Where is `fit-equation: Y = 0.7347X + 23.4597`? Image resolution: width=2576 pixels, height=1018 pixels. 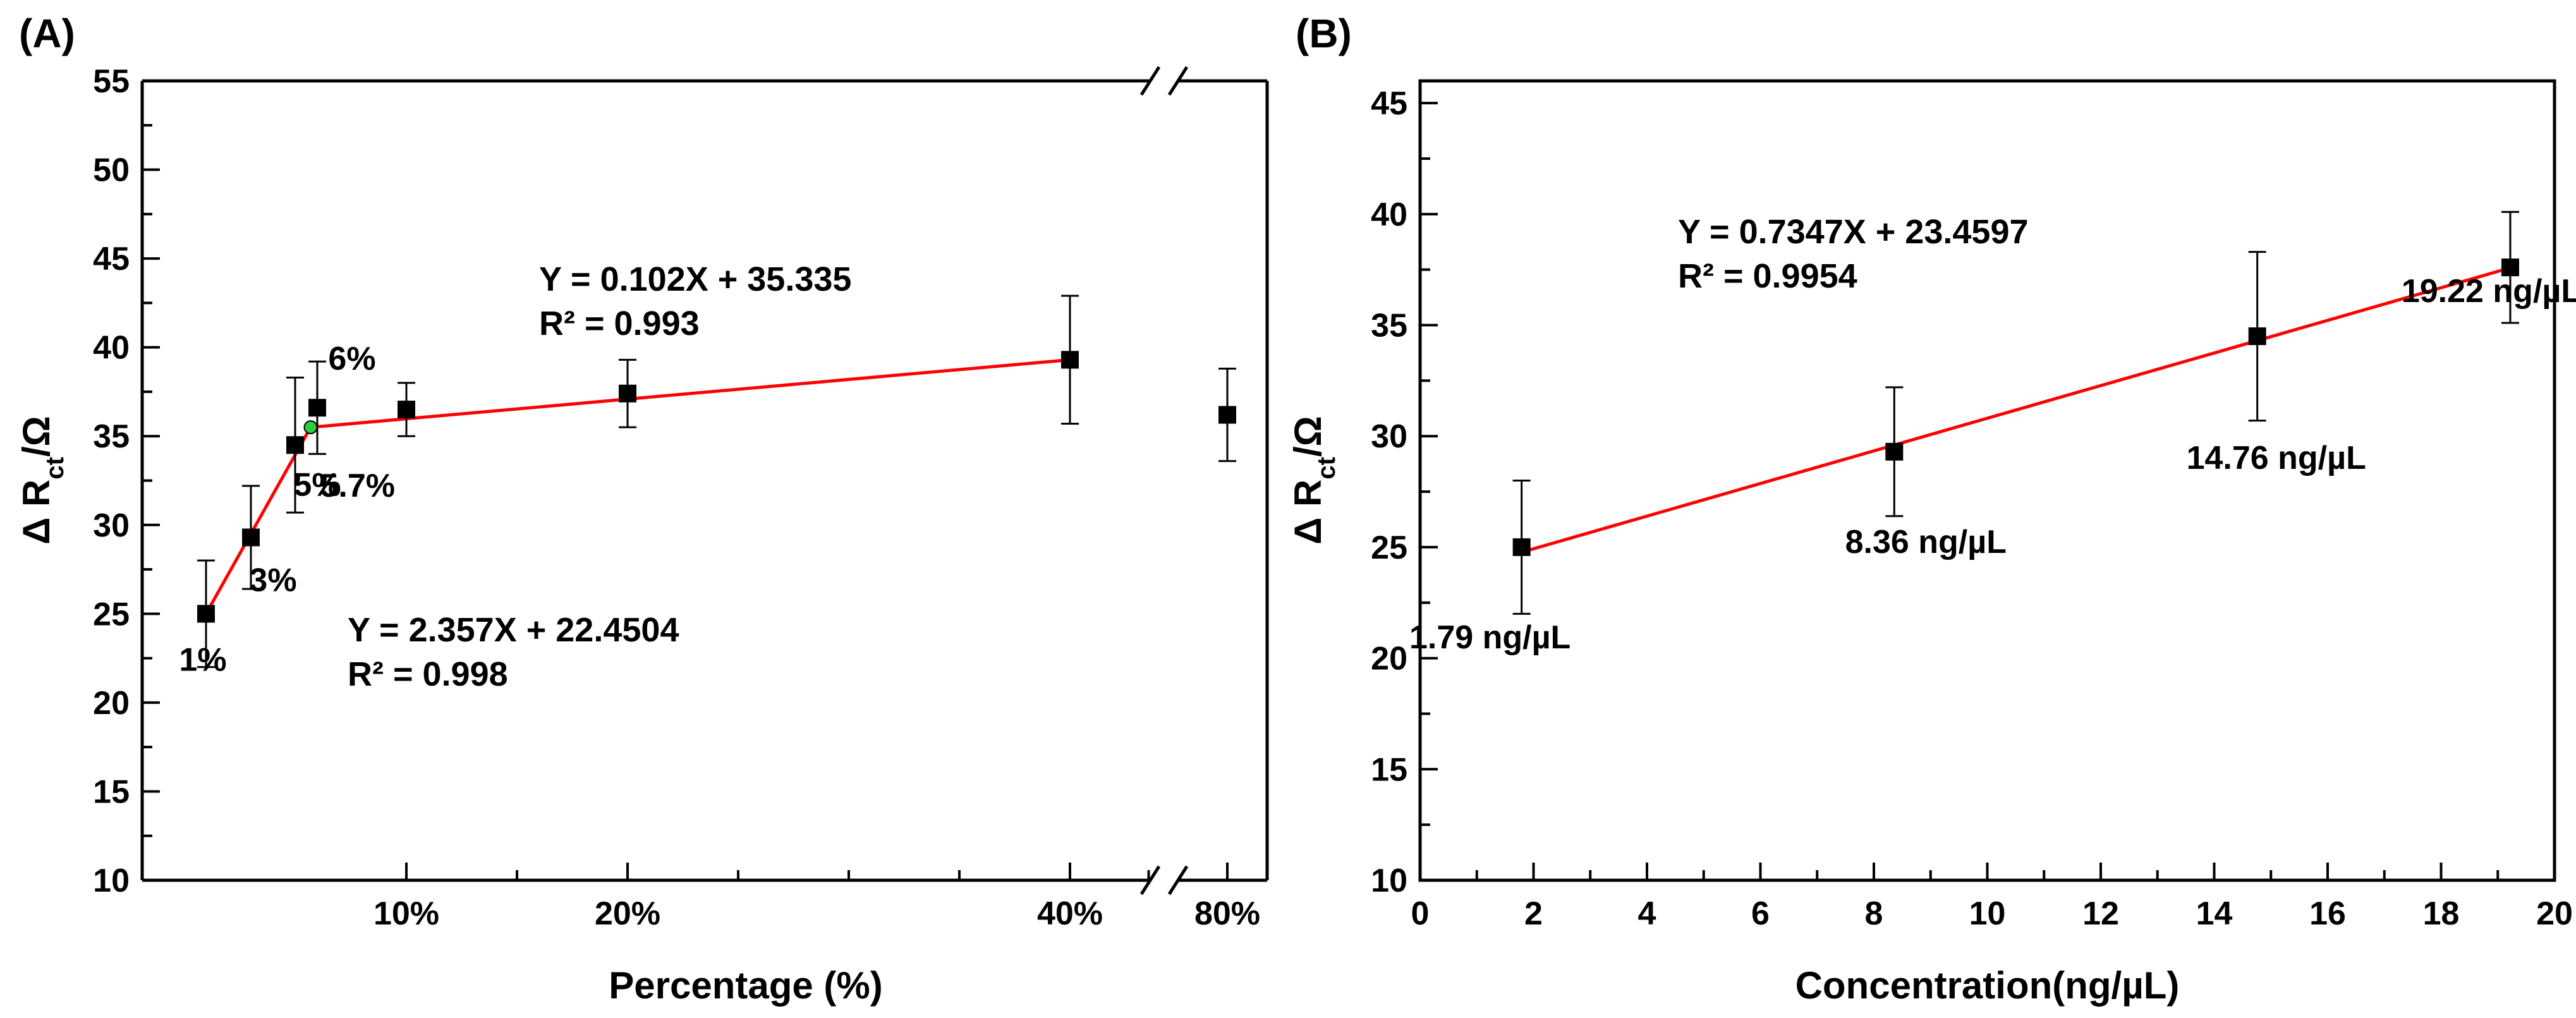 fit-equation: Y = 0.7347X + 23.4597 is located at coordinates (1853, 232).